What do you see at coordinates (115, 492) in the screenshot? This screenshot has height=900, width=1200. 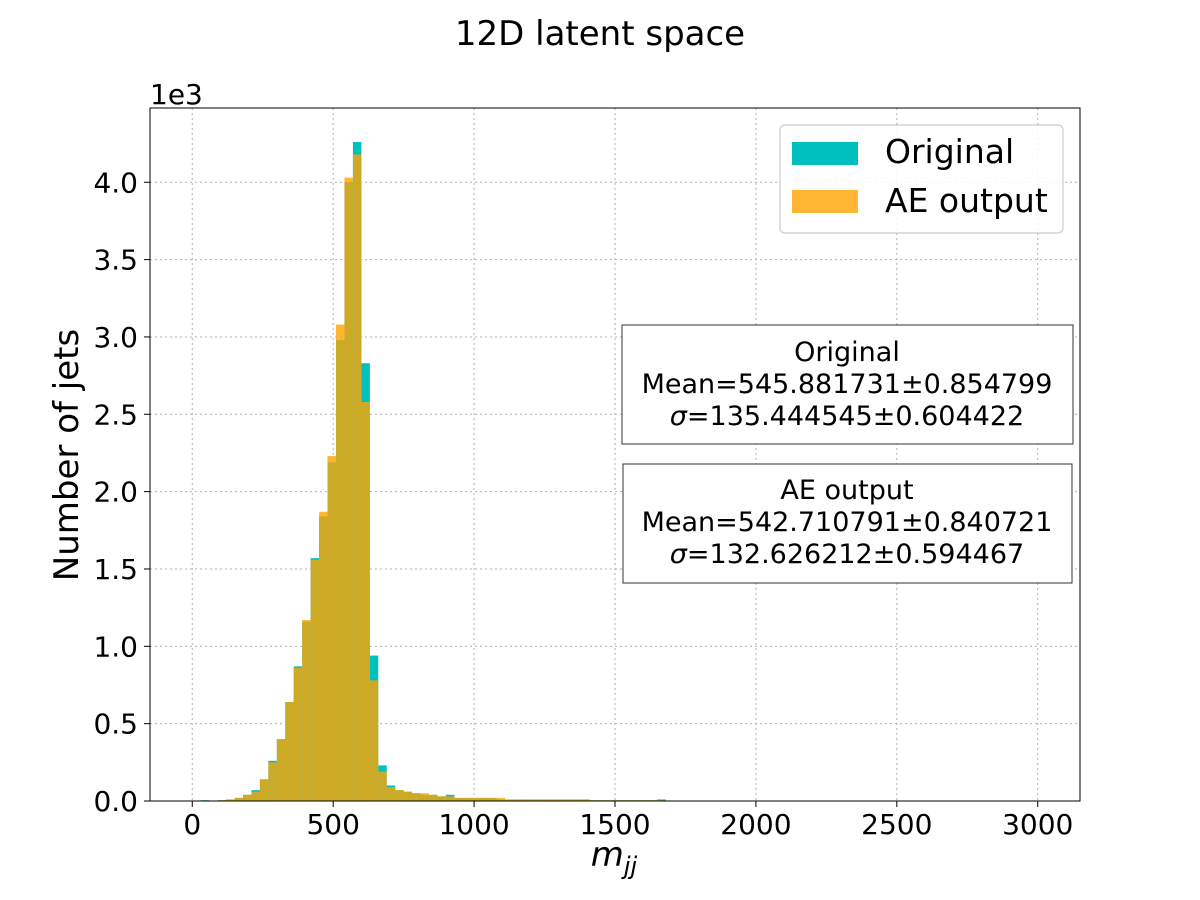 I see `y-tick-label-4: 2.0` at bounding box center [115, 492].